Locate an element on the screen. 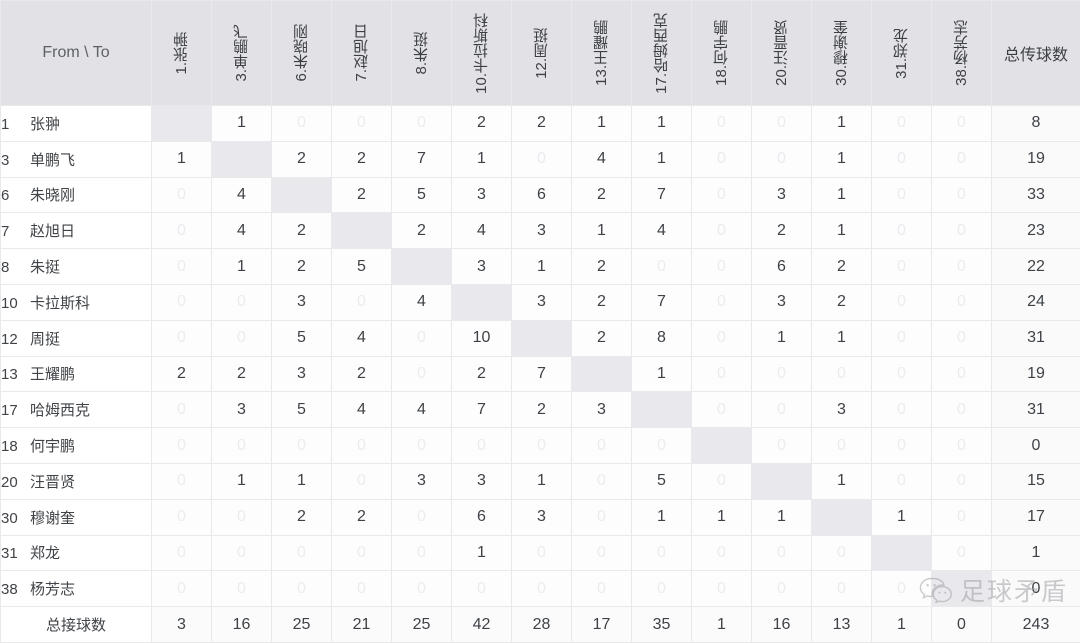 The image size is (1080, 643). row-total-cell: 1 is located at coordinates (1036, 553).